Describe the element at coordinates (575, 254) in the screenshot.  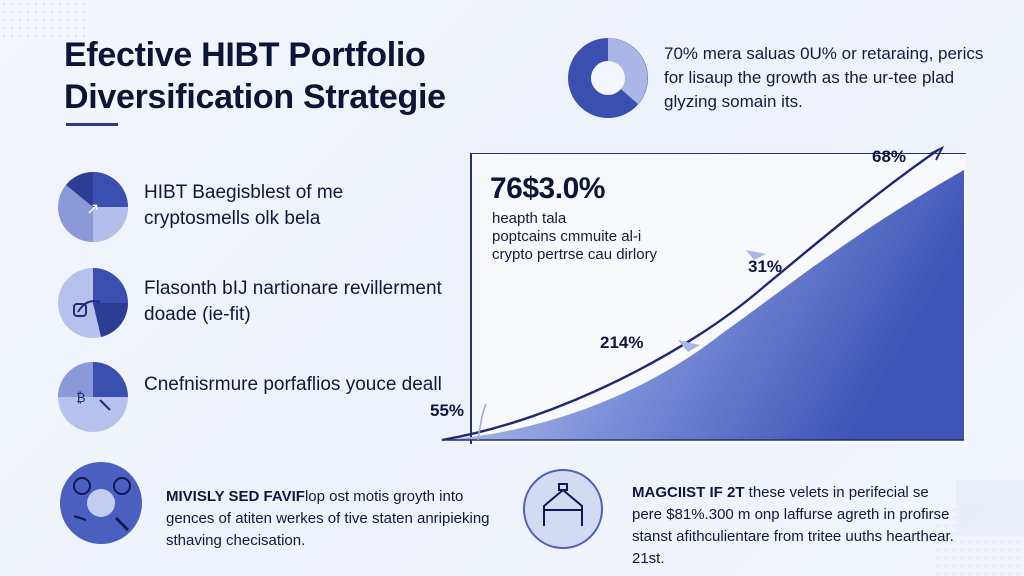
I see `stat-desc-line-3: crypto pertrse cau dirlory` at that location.